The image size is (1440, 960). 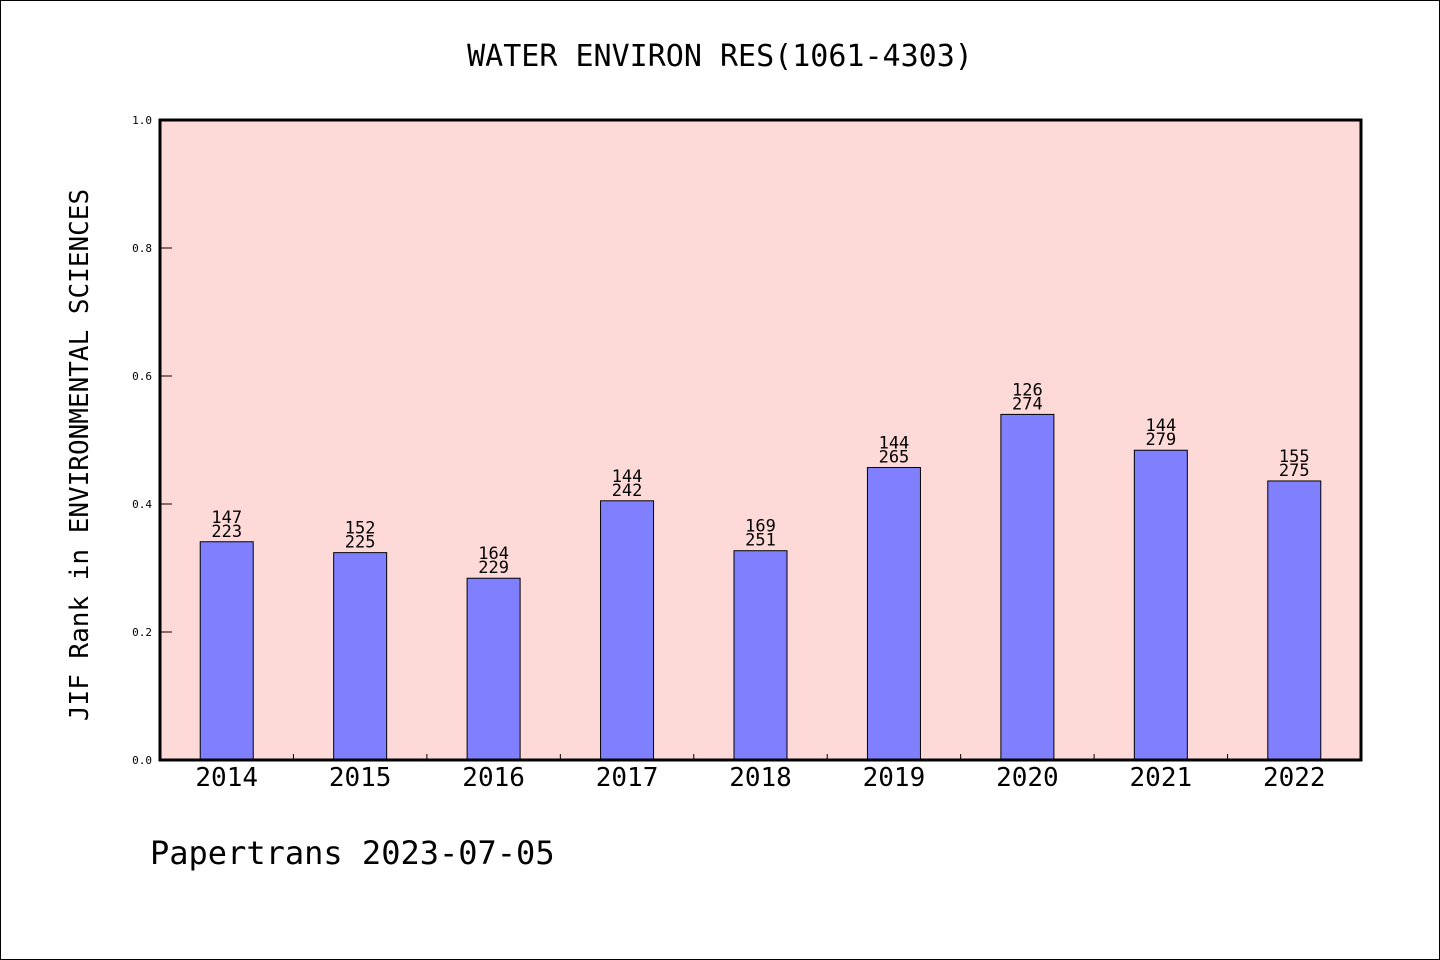 I want to click on bar-label-top-2018: 169, so click(x=760, y=527).